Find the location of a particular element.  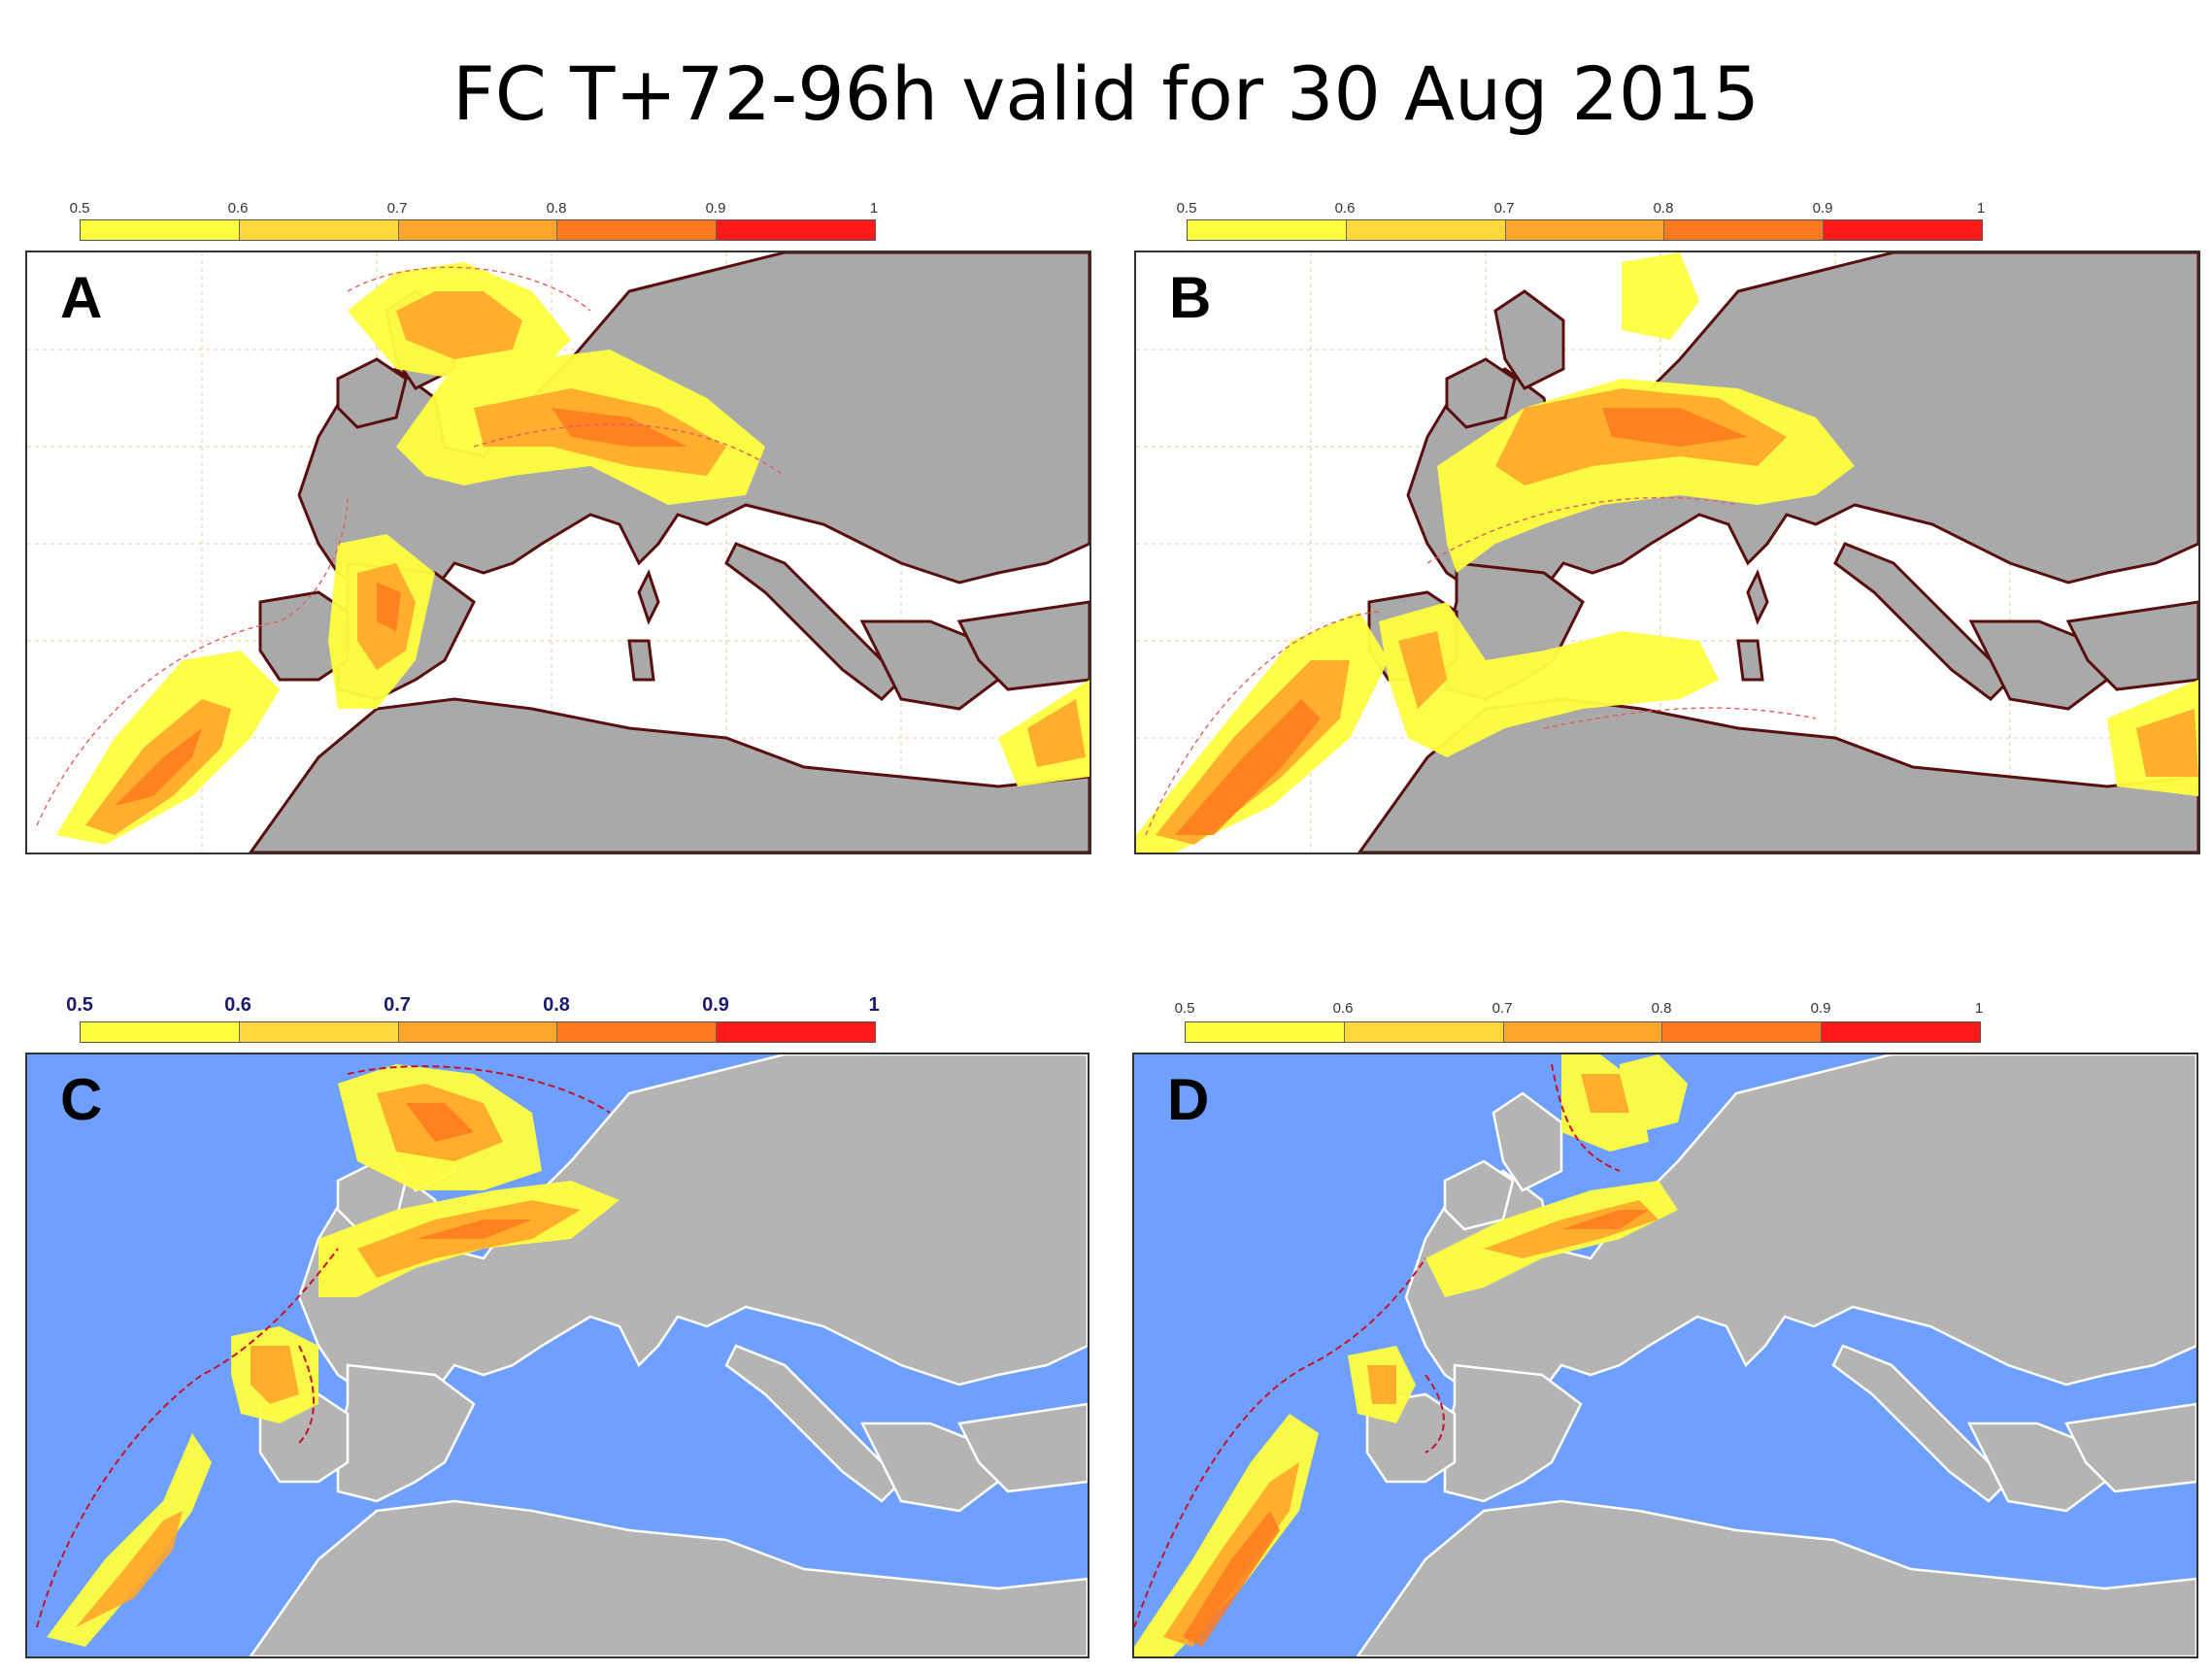

colorbar-a is located at coordinates (478, 230).